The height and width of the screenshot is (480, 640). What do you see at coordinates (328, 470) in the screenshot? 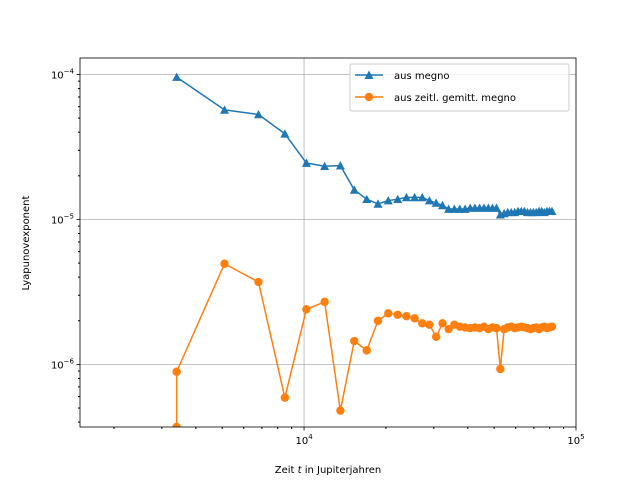
I see `x-axis-label: Zeit t in Jupiterjahren` at bounding box center [328, 470].